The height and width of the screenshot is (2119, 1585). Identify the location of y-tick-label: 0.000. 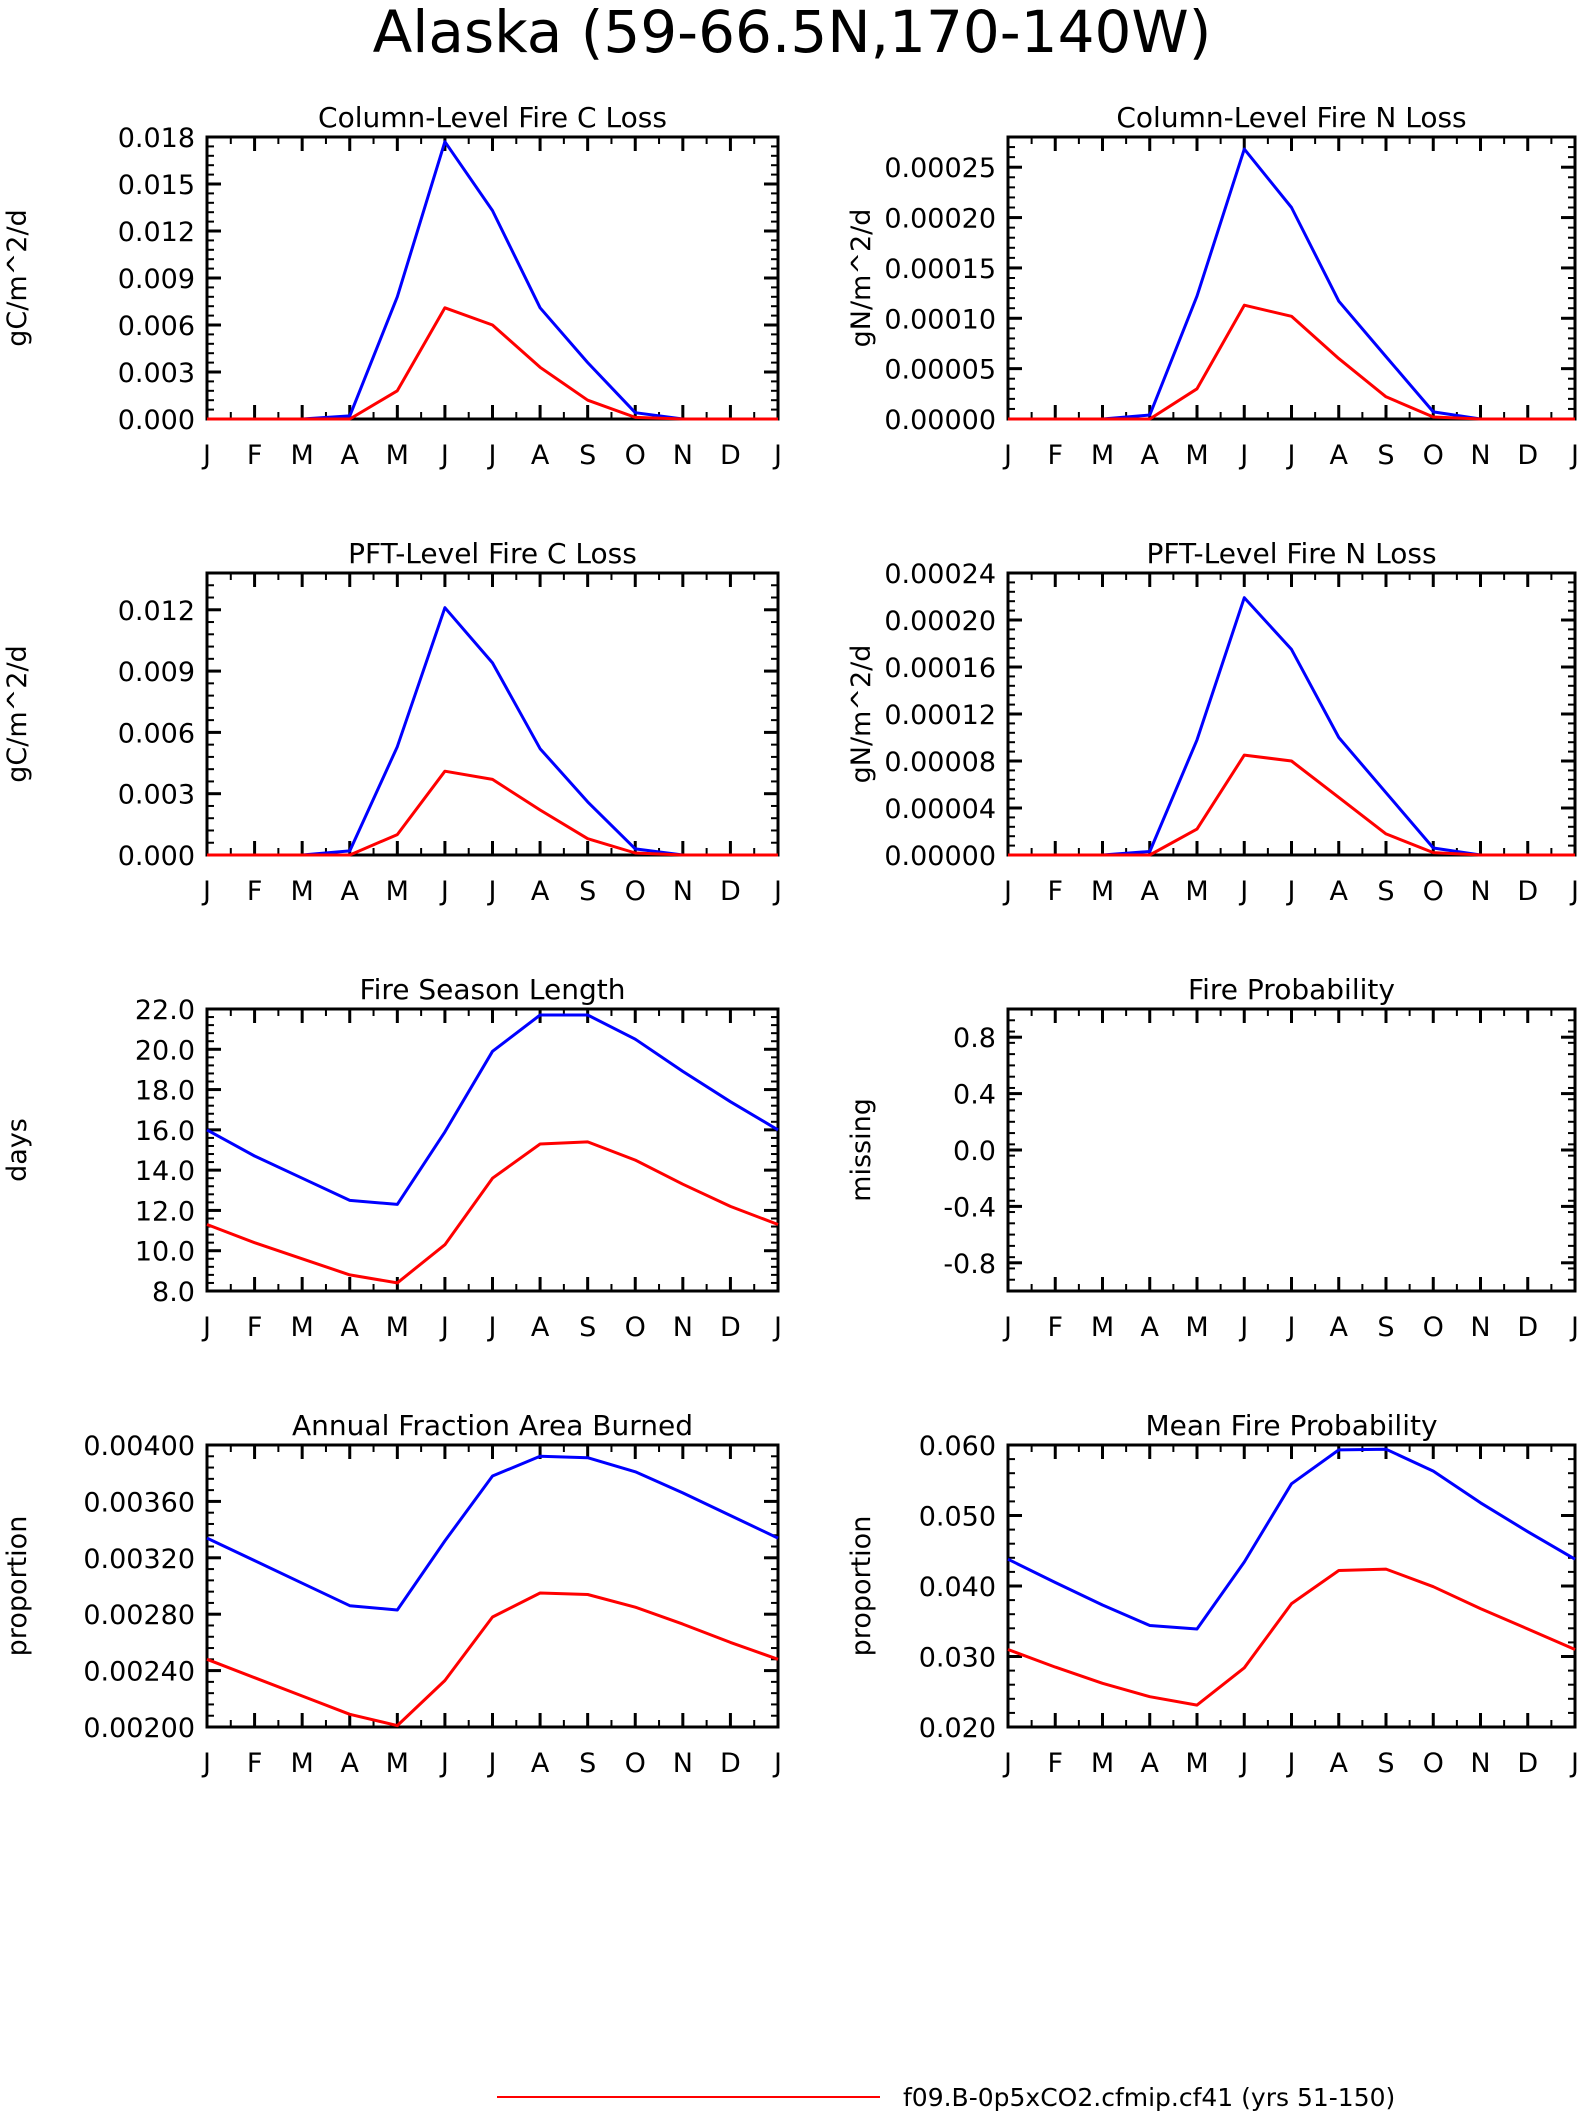
(156, 420).